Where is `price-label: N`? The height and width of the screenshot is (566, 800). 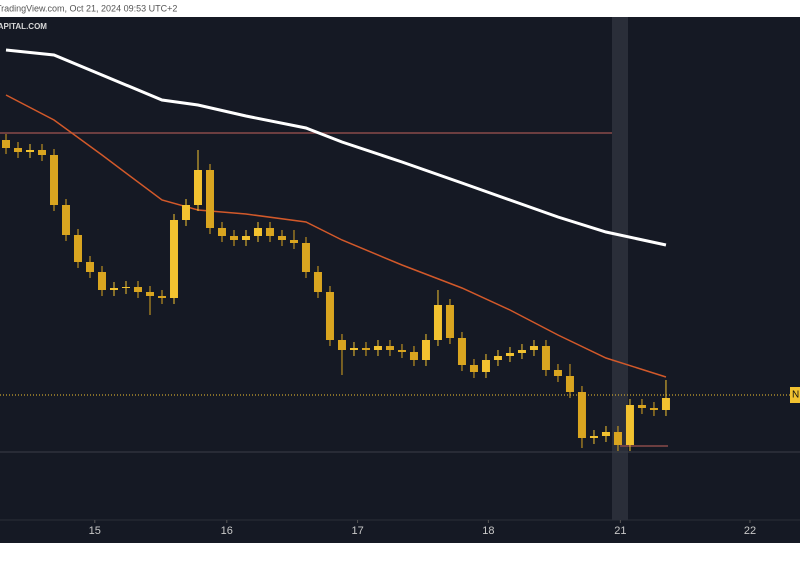
price-label: N is located at coordinates (795, 395).